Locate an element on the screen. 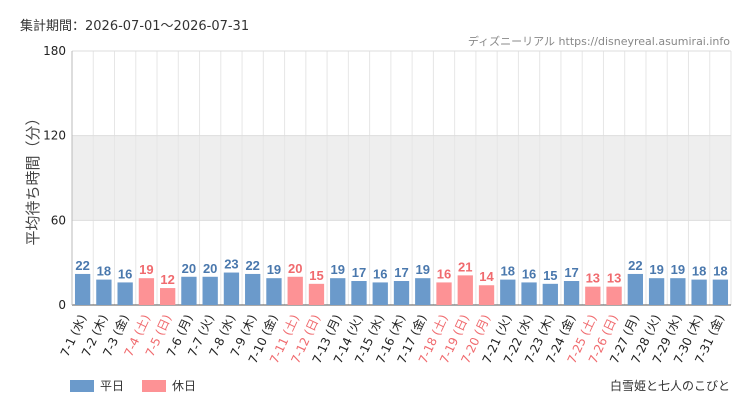 Image resolution: width=750 pixels, height=410 pixels. legend: 平日 休日 is located at coordinates (142, 385).